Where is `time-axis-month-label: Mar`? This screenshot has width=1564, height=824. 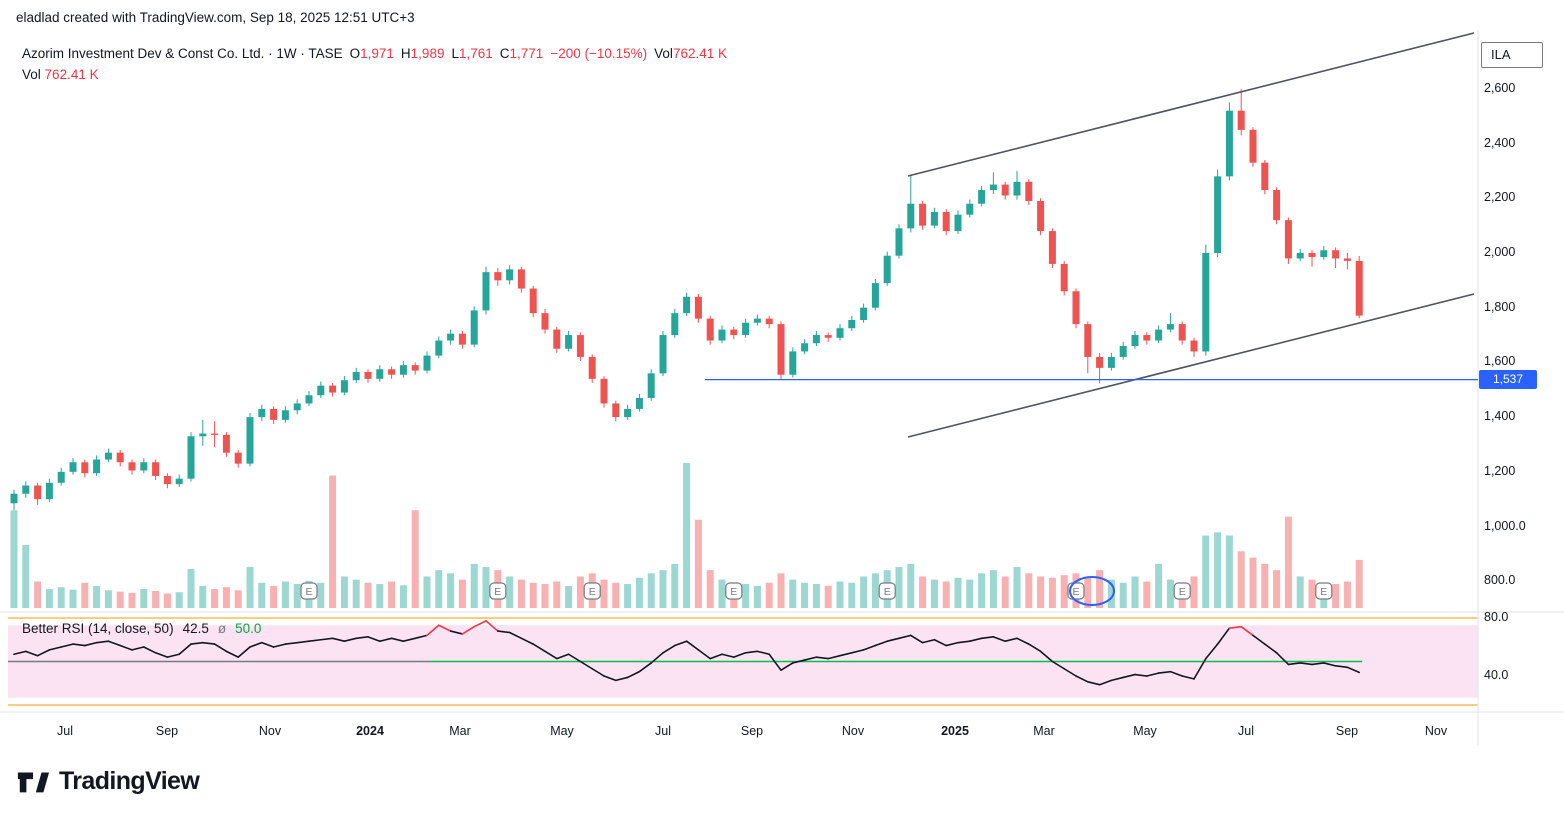 time-axis-month-label: Mar is located at coordinates (1044, 731).